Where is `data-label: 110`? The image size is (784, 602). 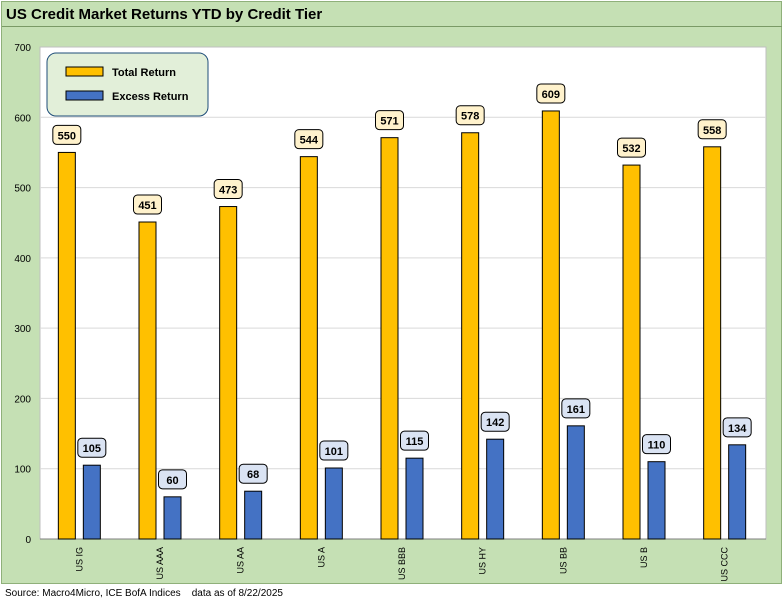 data-label: 110 is located at coordinates (657, 446).